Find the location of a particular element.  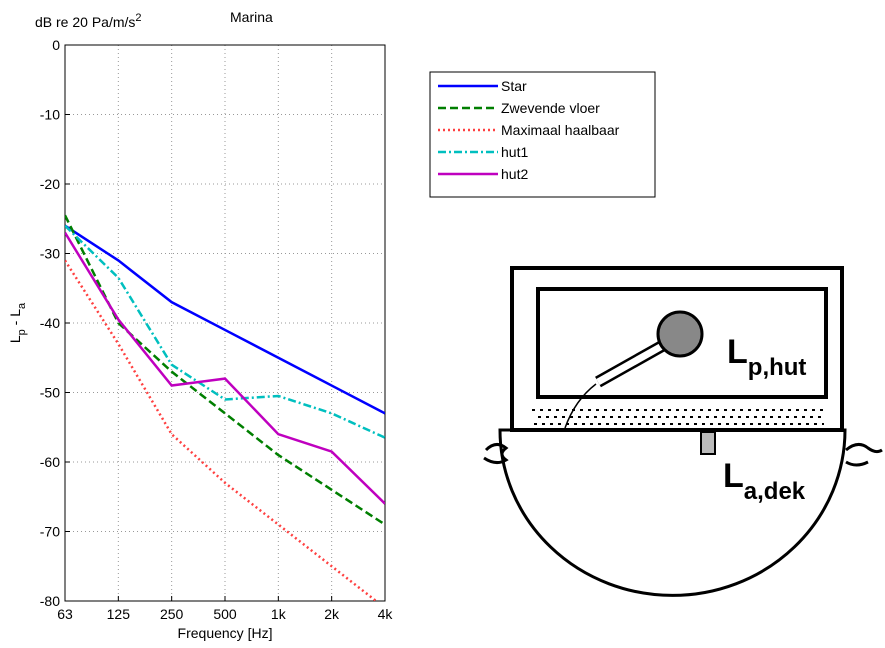

y-label-main: L is located at coordinates (15, 339).